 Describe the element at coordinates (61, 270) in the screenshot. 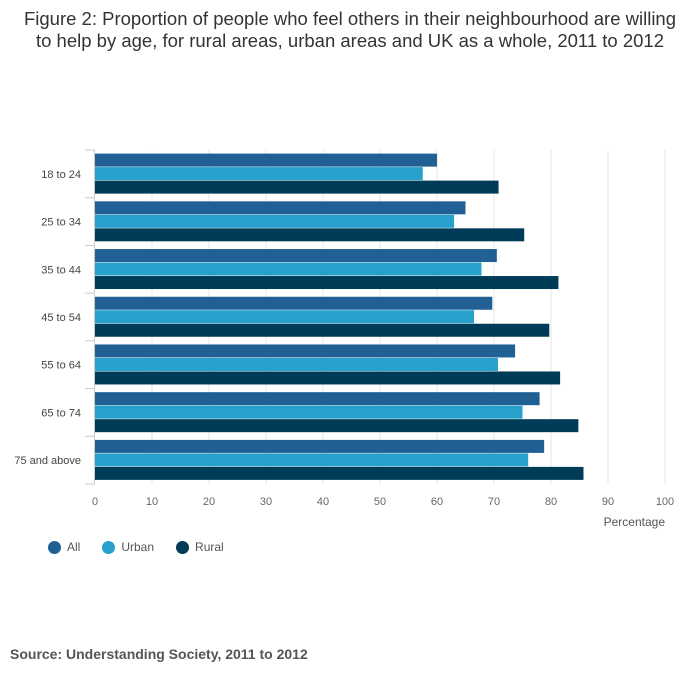

I see `y-tick-label-2: 35 to 44` at that location.